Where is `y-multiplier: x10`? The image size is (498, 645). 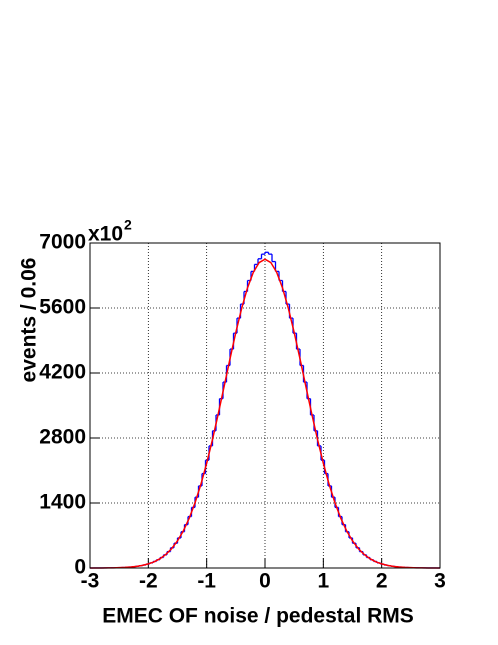
y-multiplier: x10 is located at coordinates (105, 234).